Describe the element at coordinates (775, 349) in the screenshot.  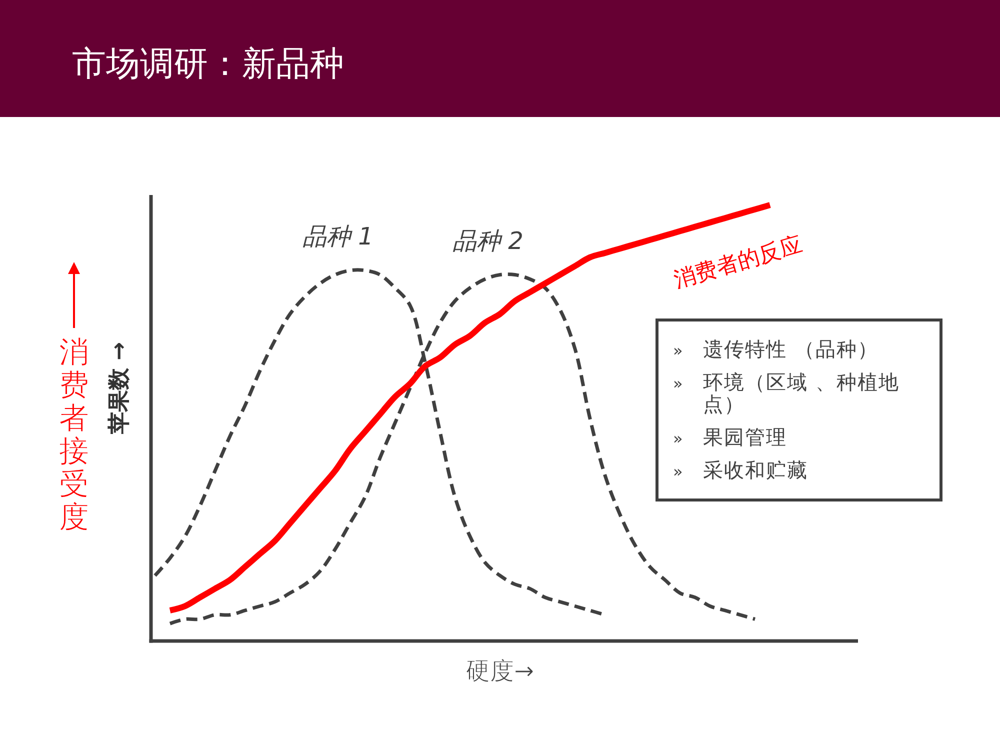
I see `text: » 遗传特性 （品种）` at that location.